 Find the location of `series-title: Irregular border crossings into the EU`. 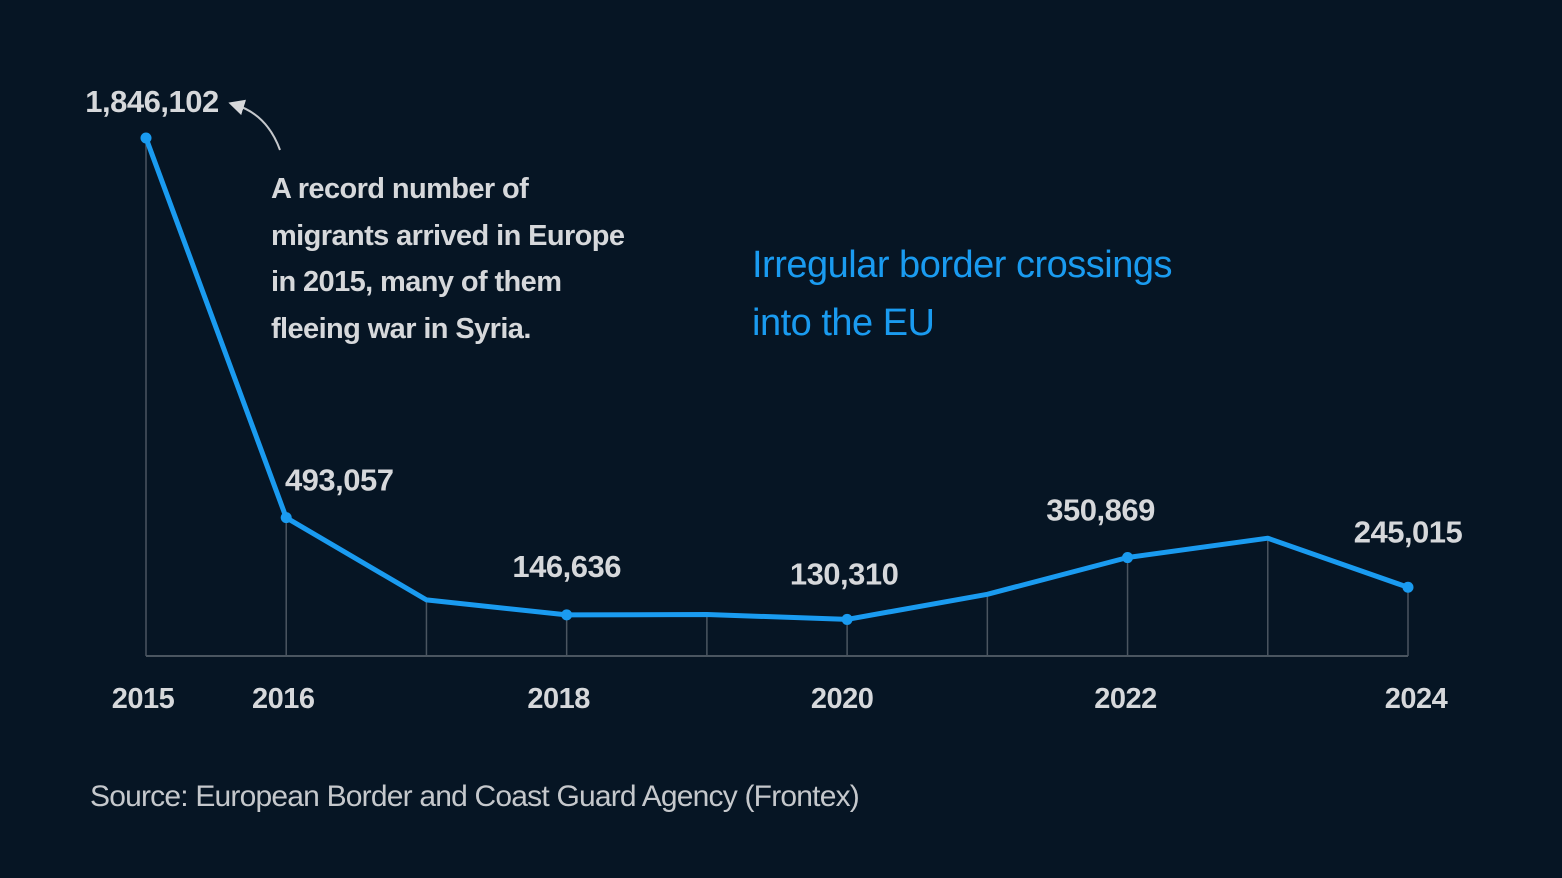

series-title: Irregular border crossings into the EU is located at coordinates (962, 294).